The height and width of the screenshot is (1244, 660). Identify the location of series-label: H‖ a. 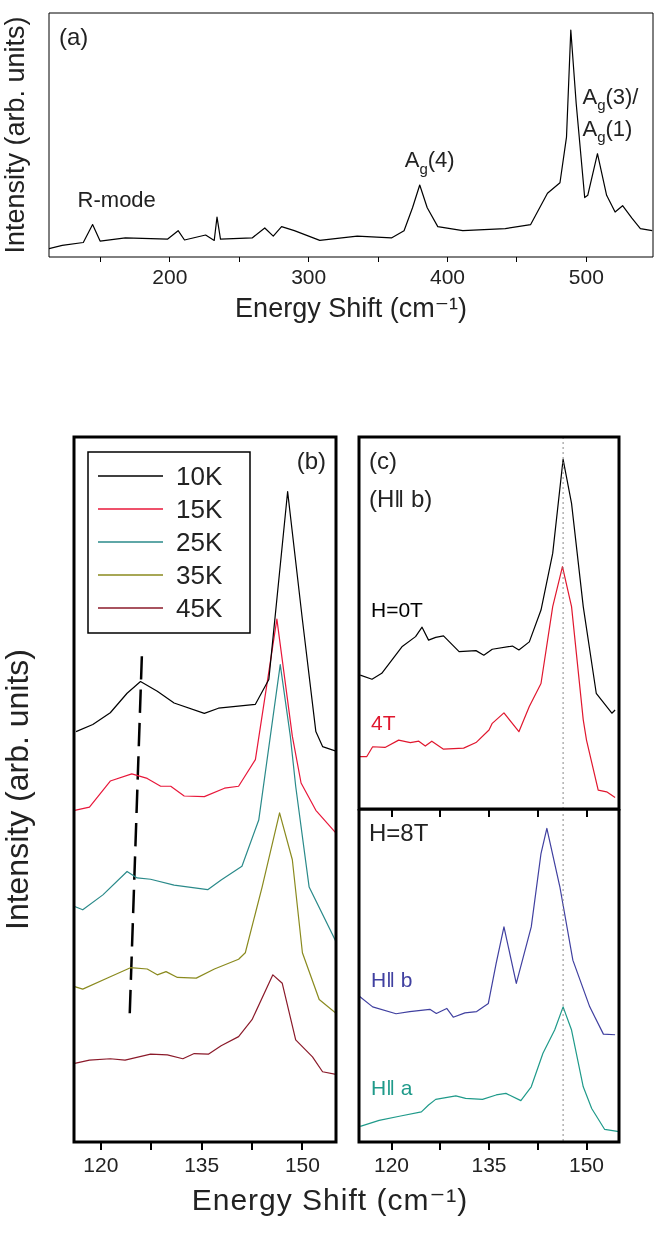
(392, 1087).